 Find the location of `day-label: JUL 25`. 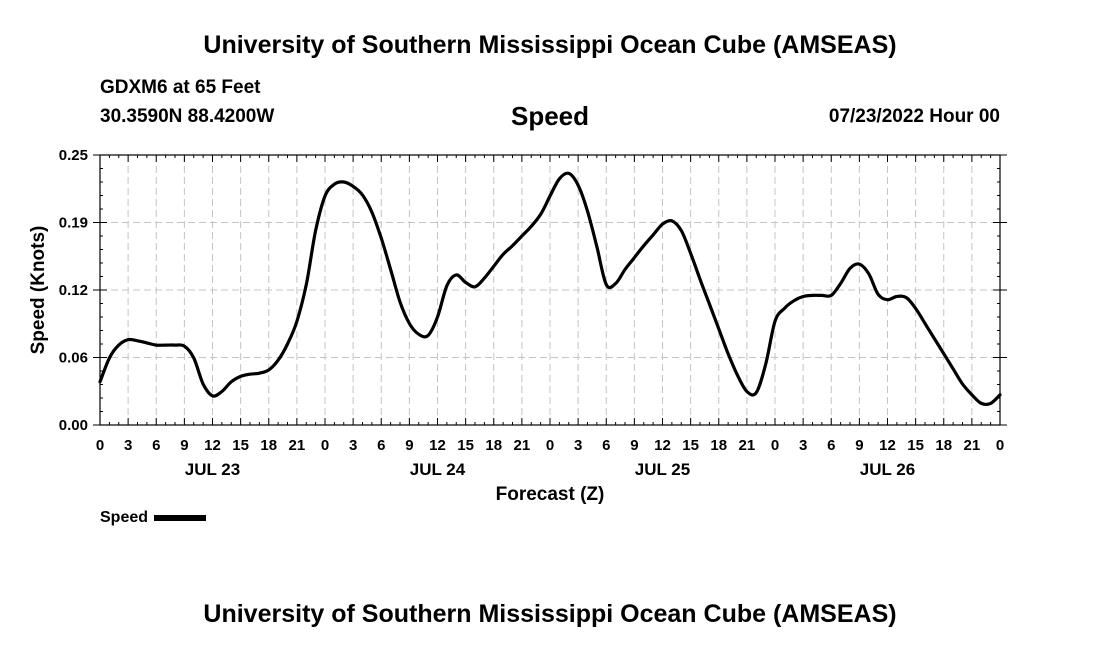

day-label: JUL 25 is located at coordinates (662, 469).